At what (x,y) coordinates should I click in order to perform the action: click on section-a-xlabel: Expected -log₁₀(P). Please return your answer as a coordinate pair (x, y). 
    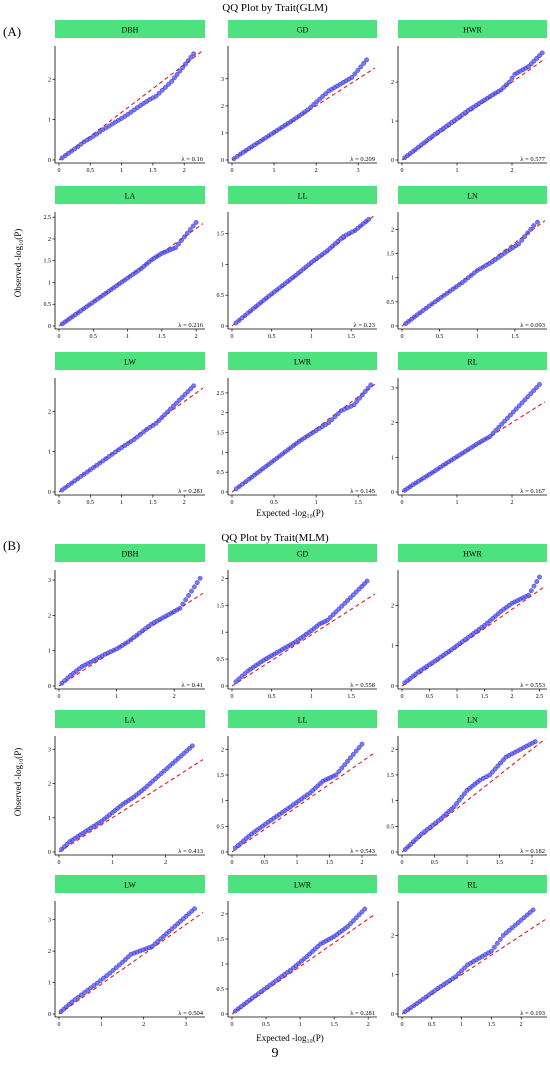
    Looking at the image, I should click on (290, 513).